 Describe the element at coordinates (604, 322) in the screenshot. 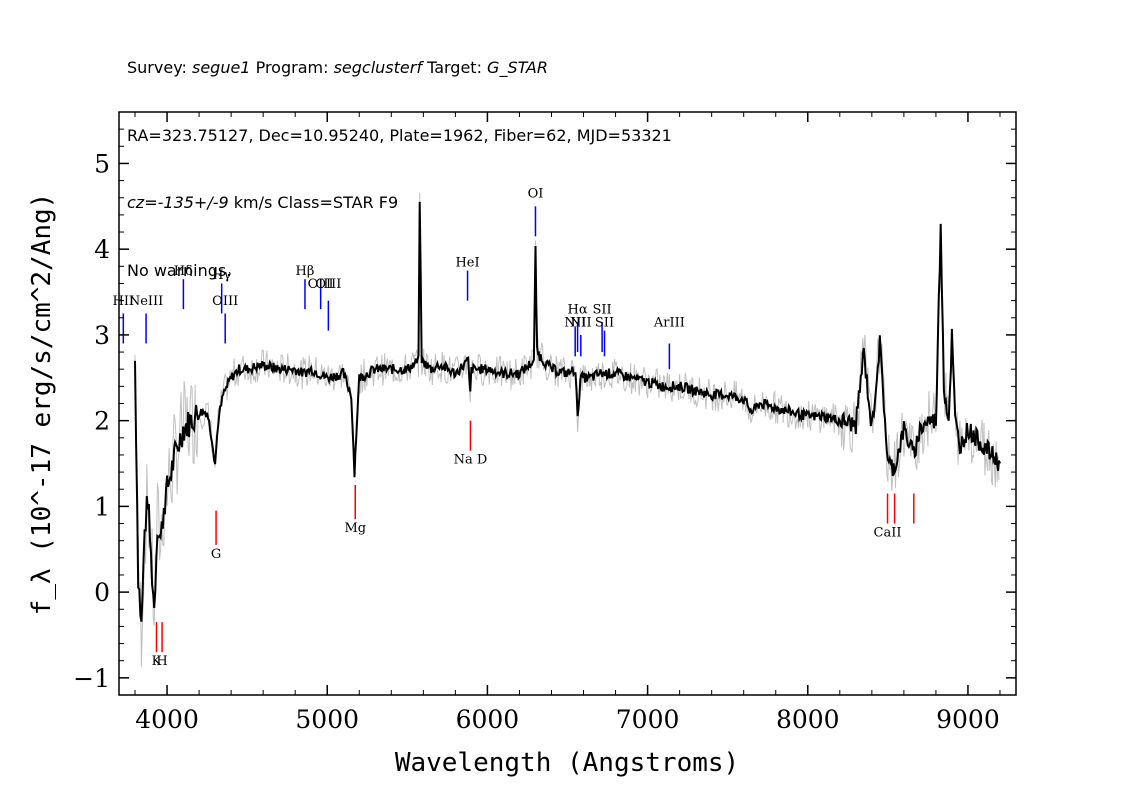

I see `emission-line-label-14: SII` at that location.